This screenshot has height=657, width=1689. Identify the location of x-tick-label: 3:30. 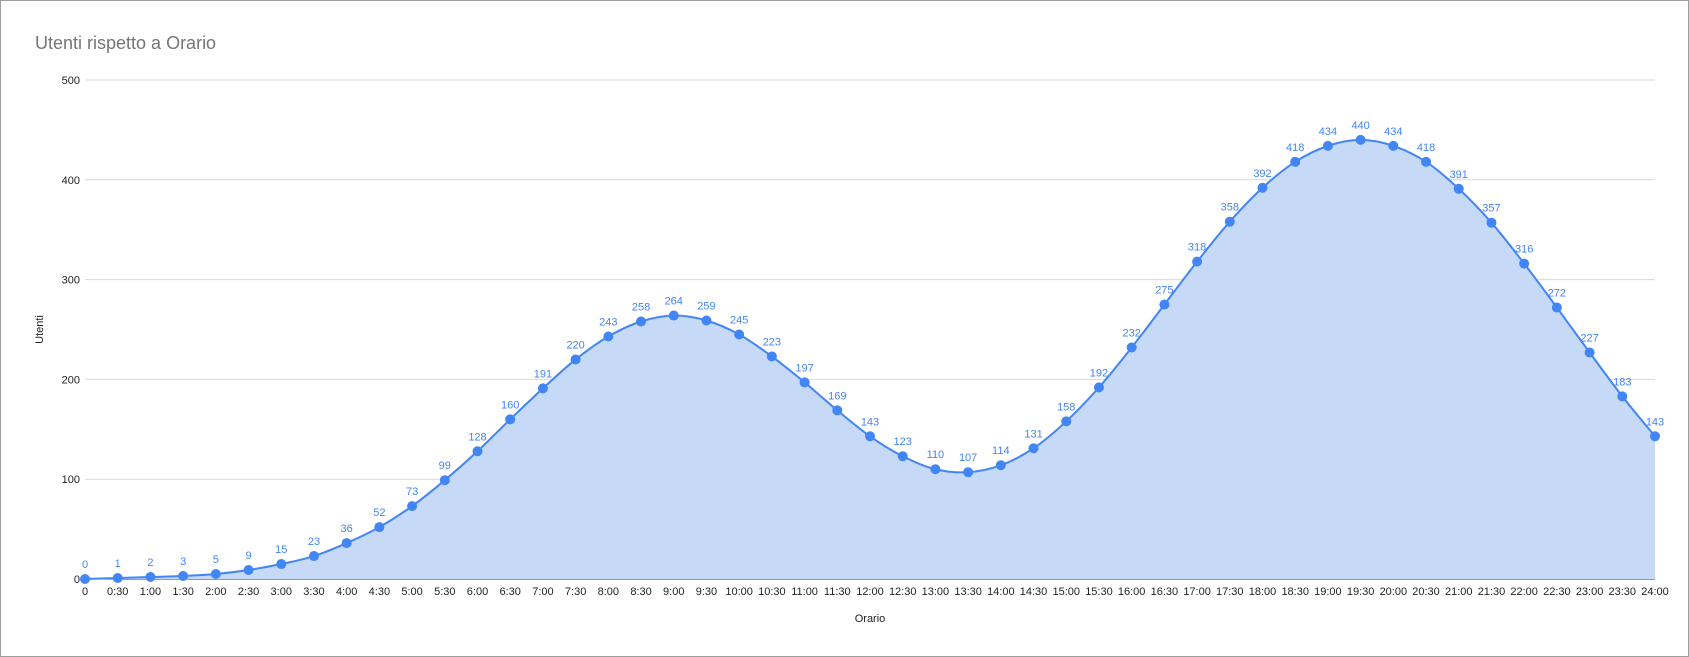
(313, 592).